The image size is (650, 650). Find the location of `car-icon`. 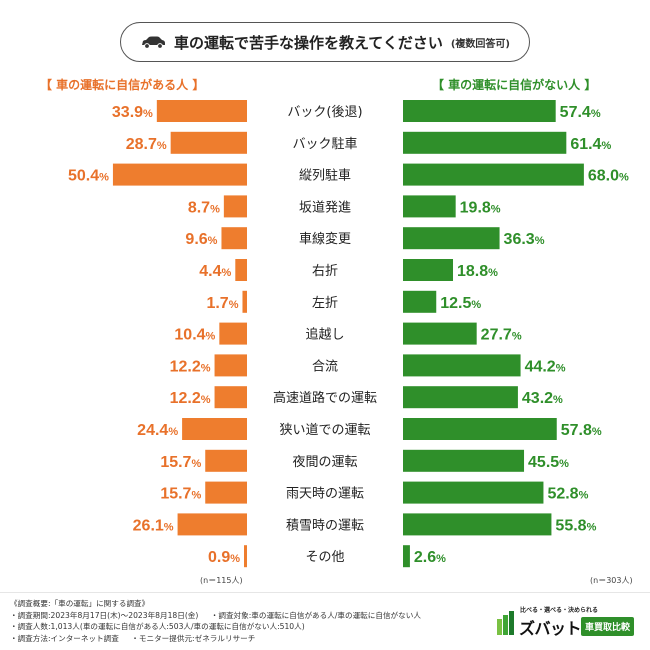

car-icon is located at coordinates (154, 42).